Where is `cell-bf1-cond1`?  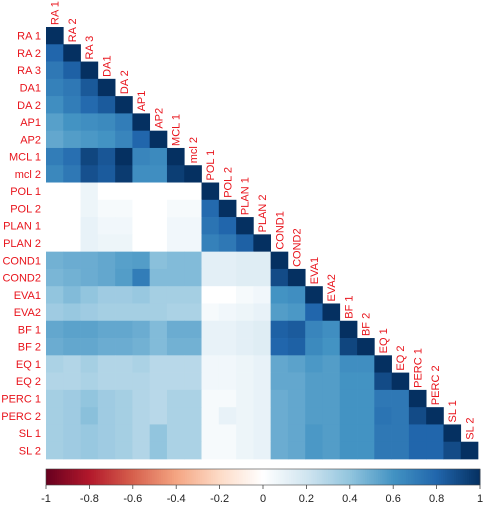
cell-bf1-cond1 is located at coordinates (279, 329).